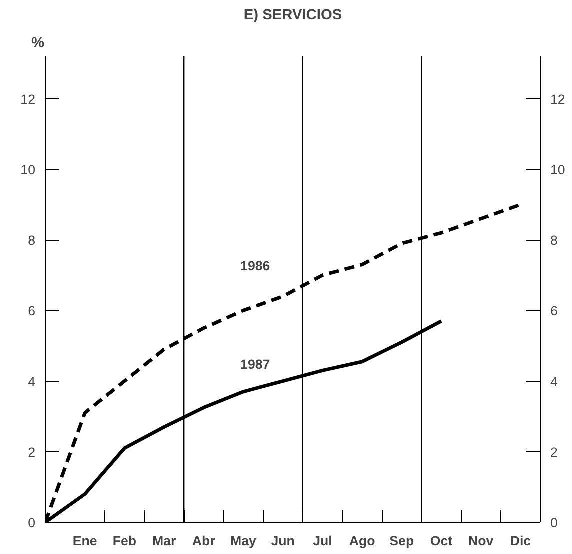  What do you see at coordinates (32, 240) in the screenshot?
I see `y-tick-label: 8` at bounding box center [32, 240].